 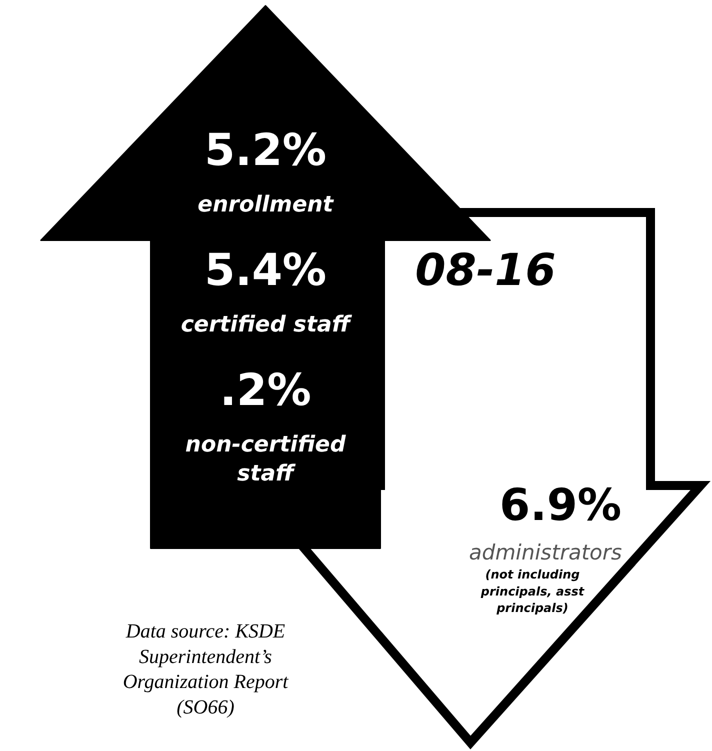 What do you see at coordinates (265, 150) in the screenshot?
I see `data-label: 5.2%` at bounding box center [265, 150].